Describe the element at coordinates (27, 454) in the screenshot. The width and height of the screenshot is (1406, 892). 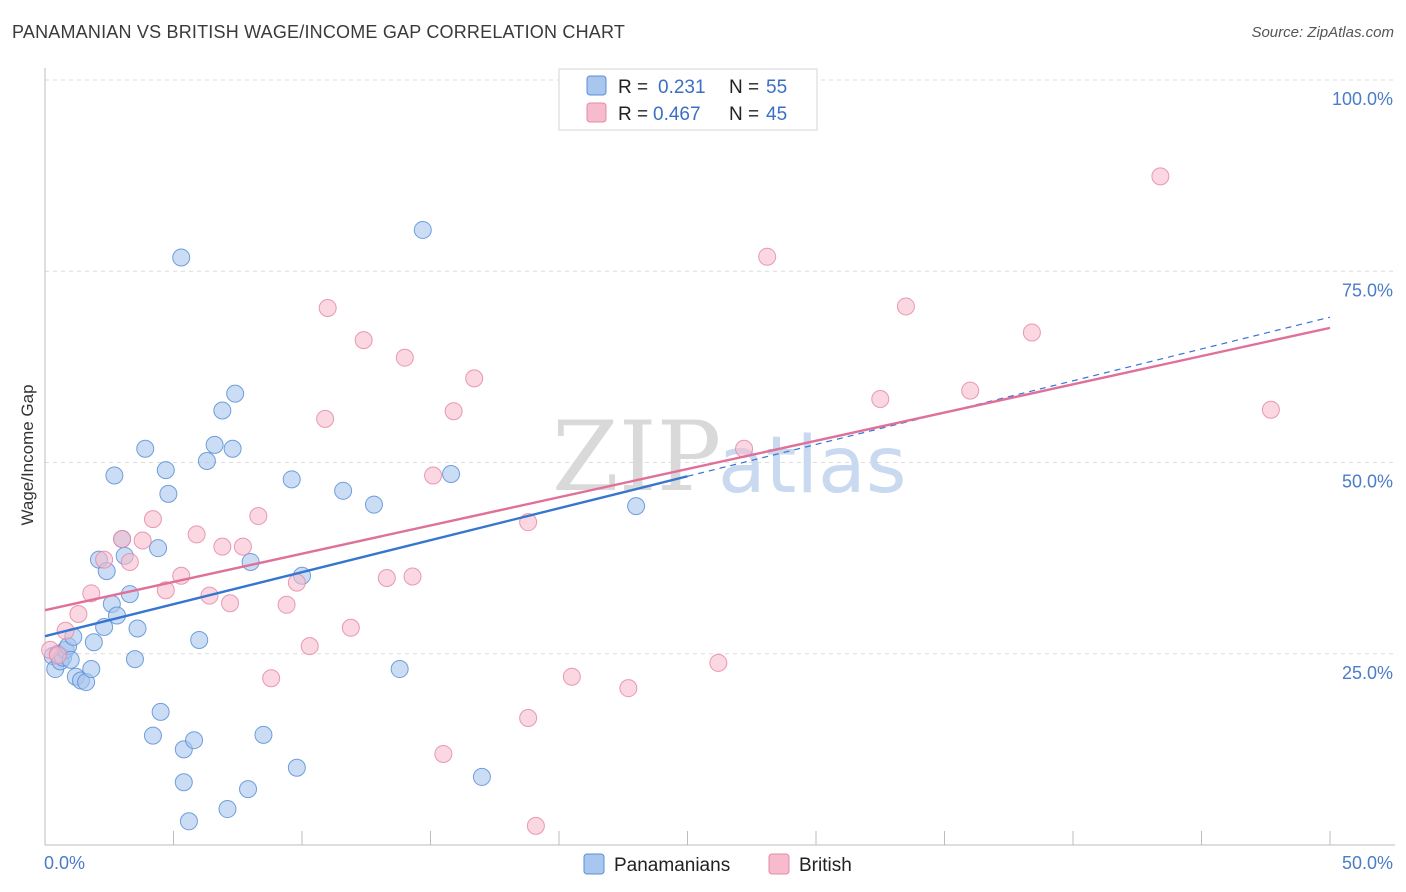
I see `y-axis-label: Wage/Income Gap` at that location.